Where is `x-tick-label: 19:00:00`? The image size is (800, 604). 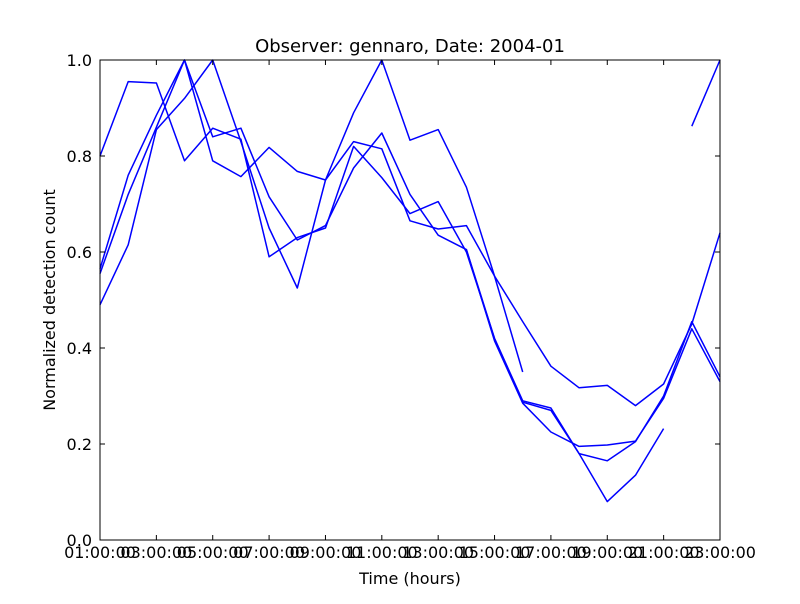
x-tick-label: 19:00:00 is located at coordinates (607, 552).